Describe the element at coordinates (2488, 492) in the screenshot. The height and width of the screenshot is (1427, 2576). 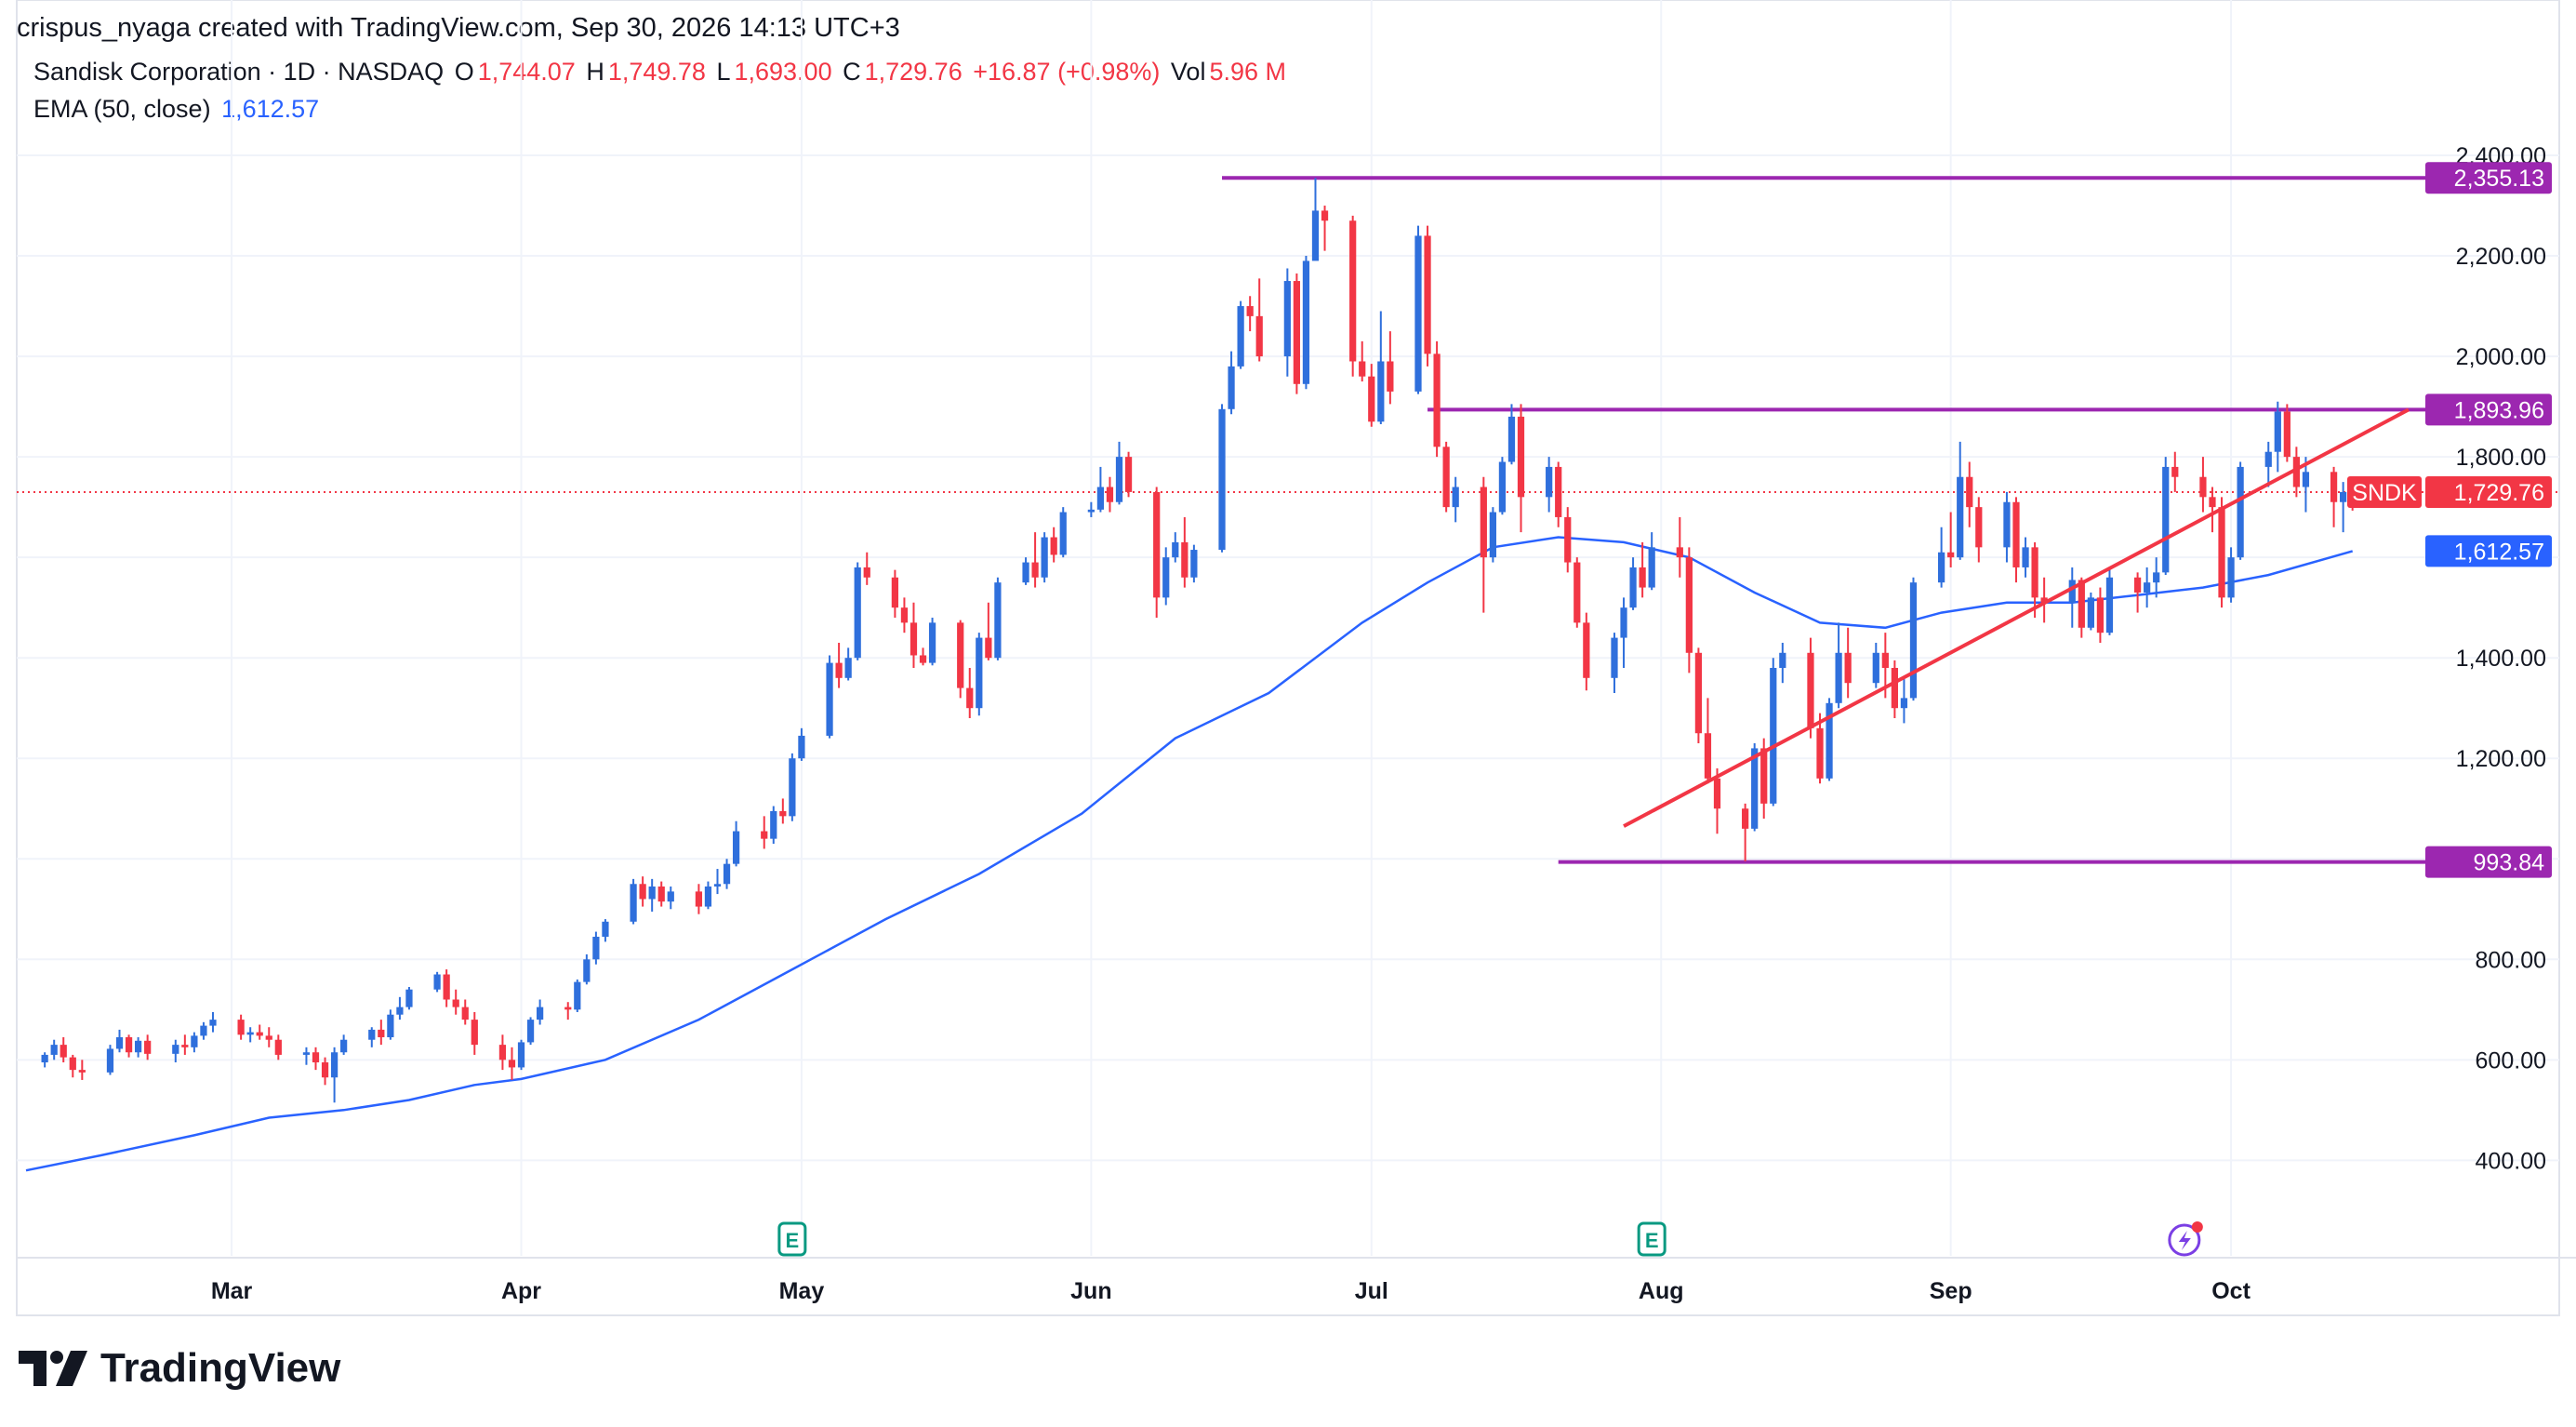
I see `last-price-tag-bg` at that location.